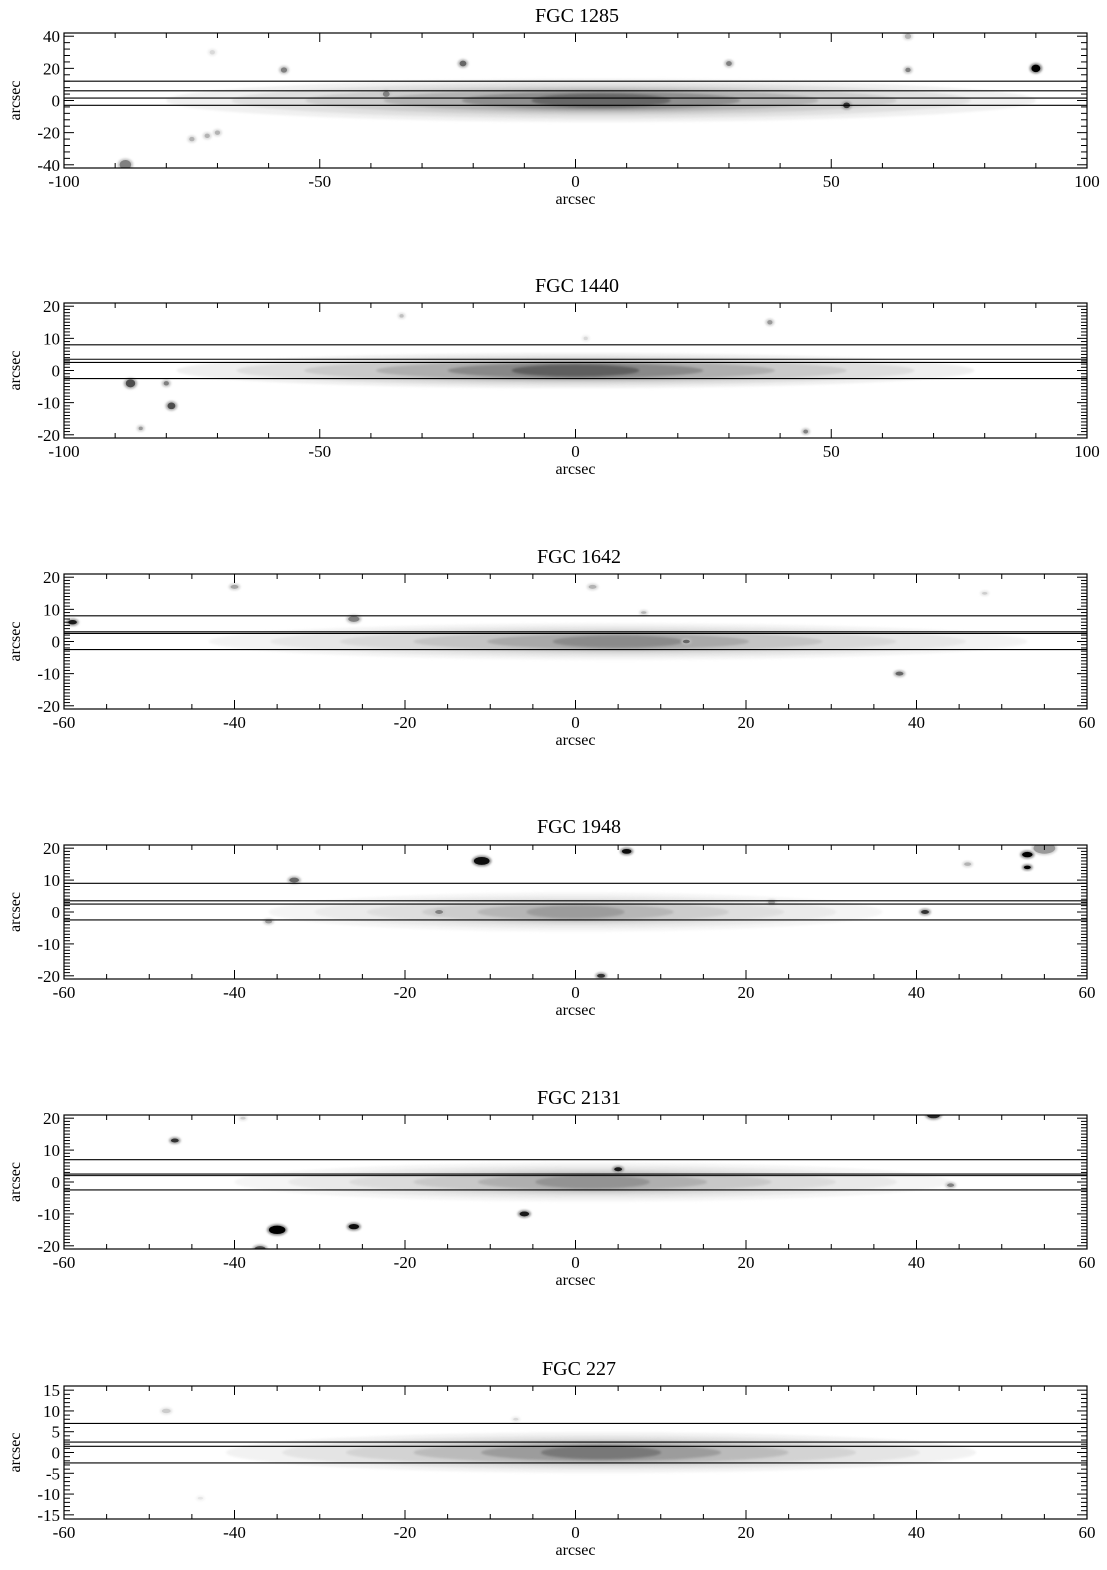  What do you see at coordinates (48, 165) in the screenshot?
I see `y-tick-label: -40` at bounding box center [48, 165].